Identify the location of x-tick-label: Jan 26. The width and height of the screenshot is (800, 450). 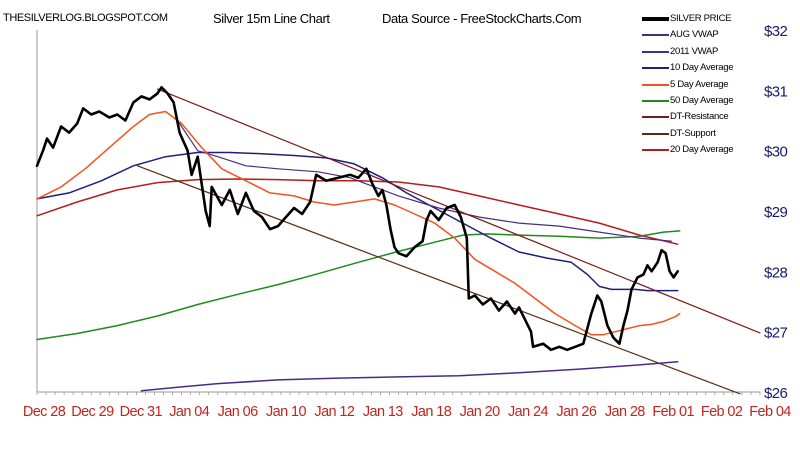
(576, 412).